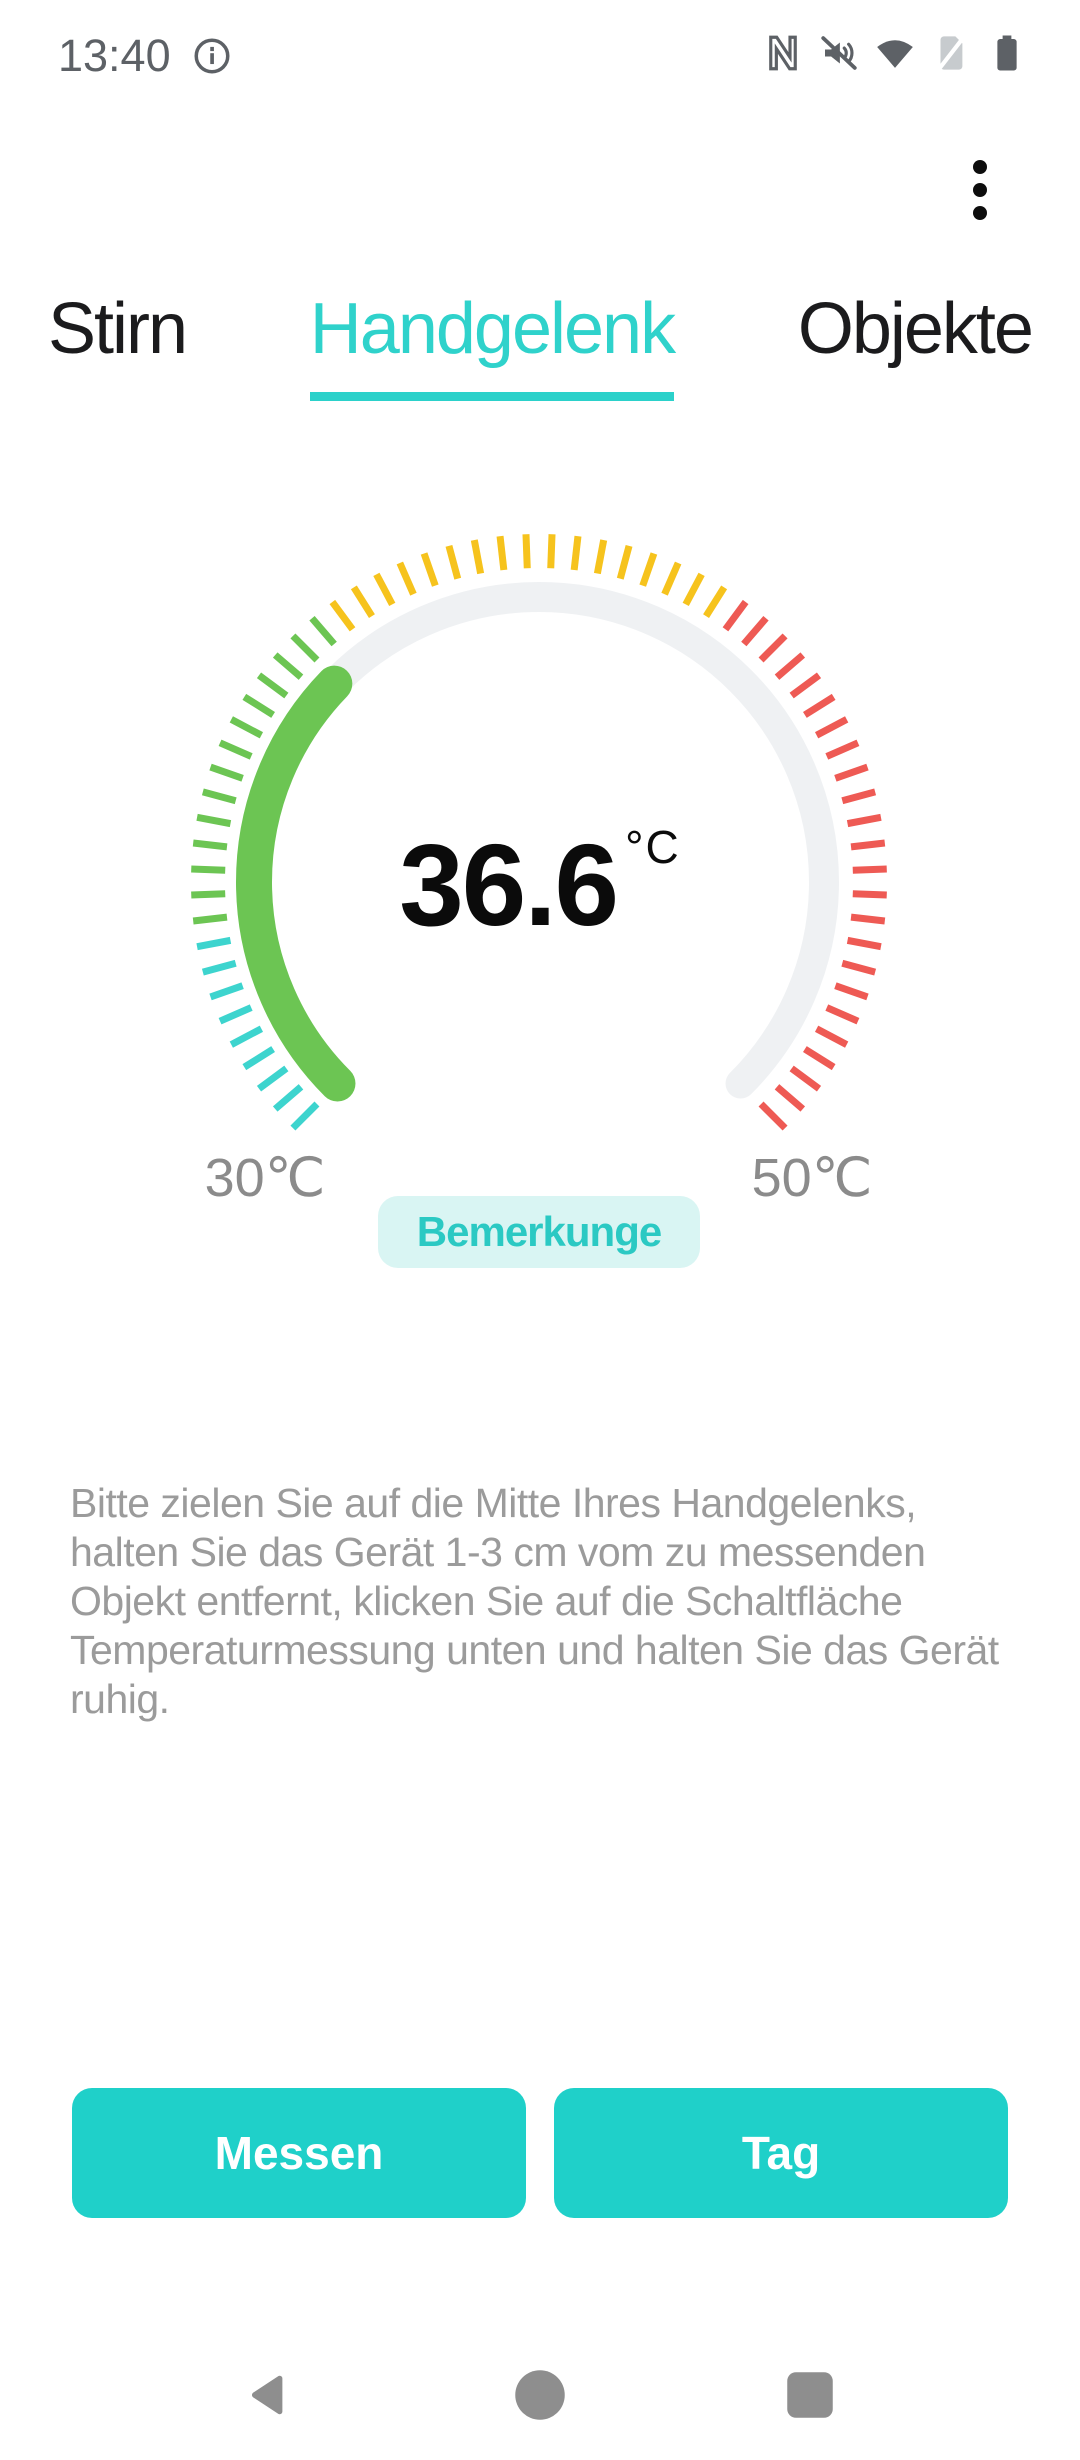  Describe the element at coordinates (812, 1178) in the screenshot. I see `gauge-max-label: 50℃` at that location.